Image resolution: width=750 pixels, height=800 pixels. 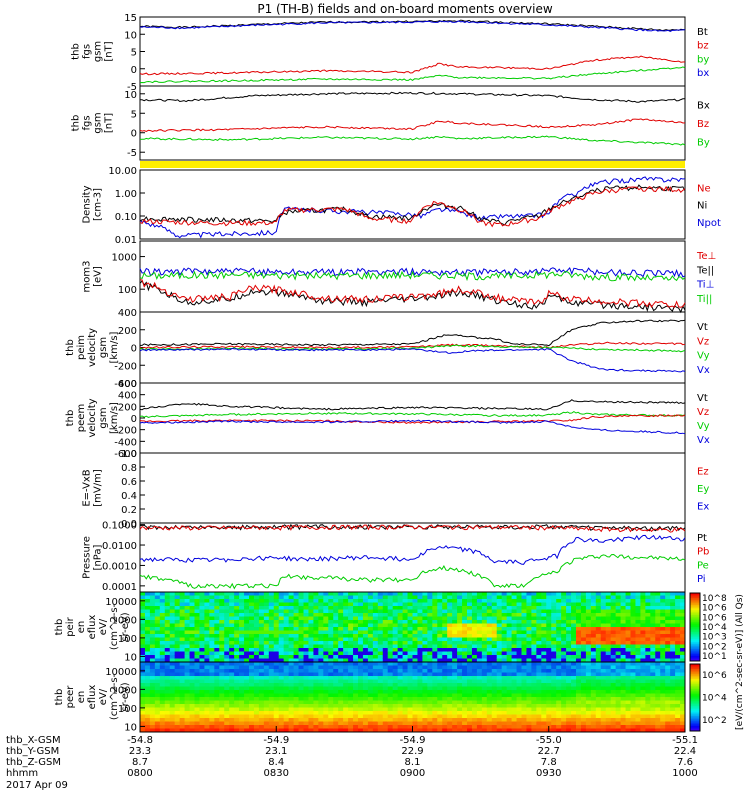 I want to click on y-tick-label: 0.2, so click(x=129, y=510).